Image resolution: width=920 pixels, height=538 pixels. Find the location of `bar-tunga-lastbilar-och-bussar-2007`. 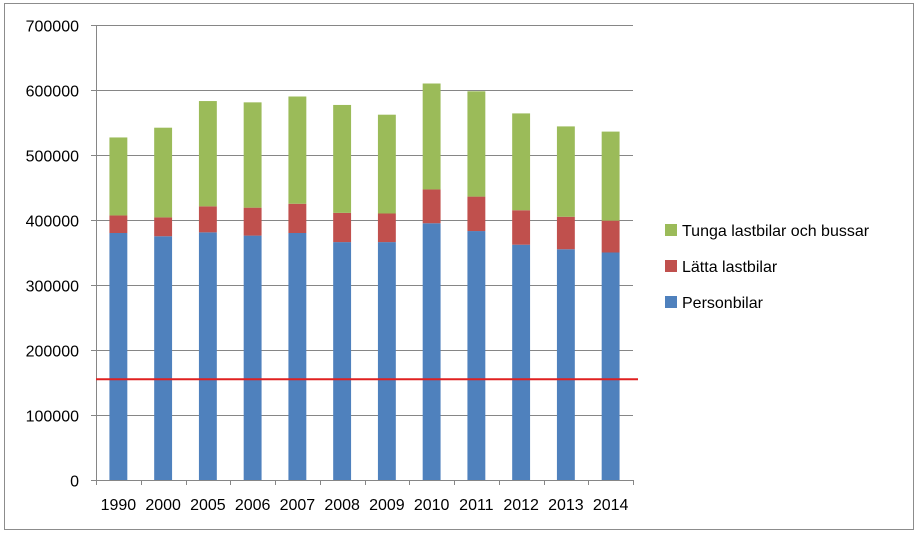

bar-tunga-lastbilar-och-bussar-2007 is located at coordinates (297, 150).